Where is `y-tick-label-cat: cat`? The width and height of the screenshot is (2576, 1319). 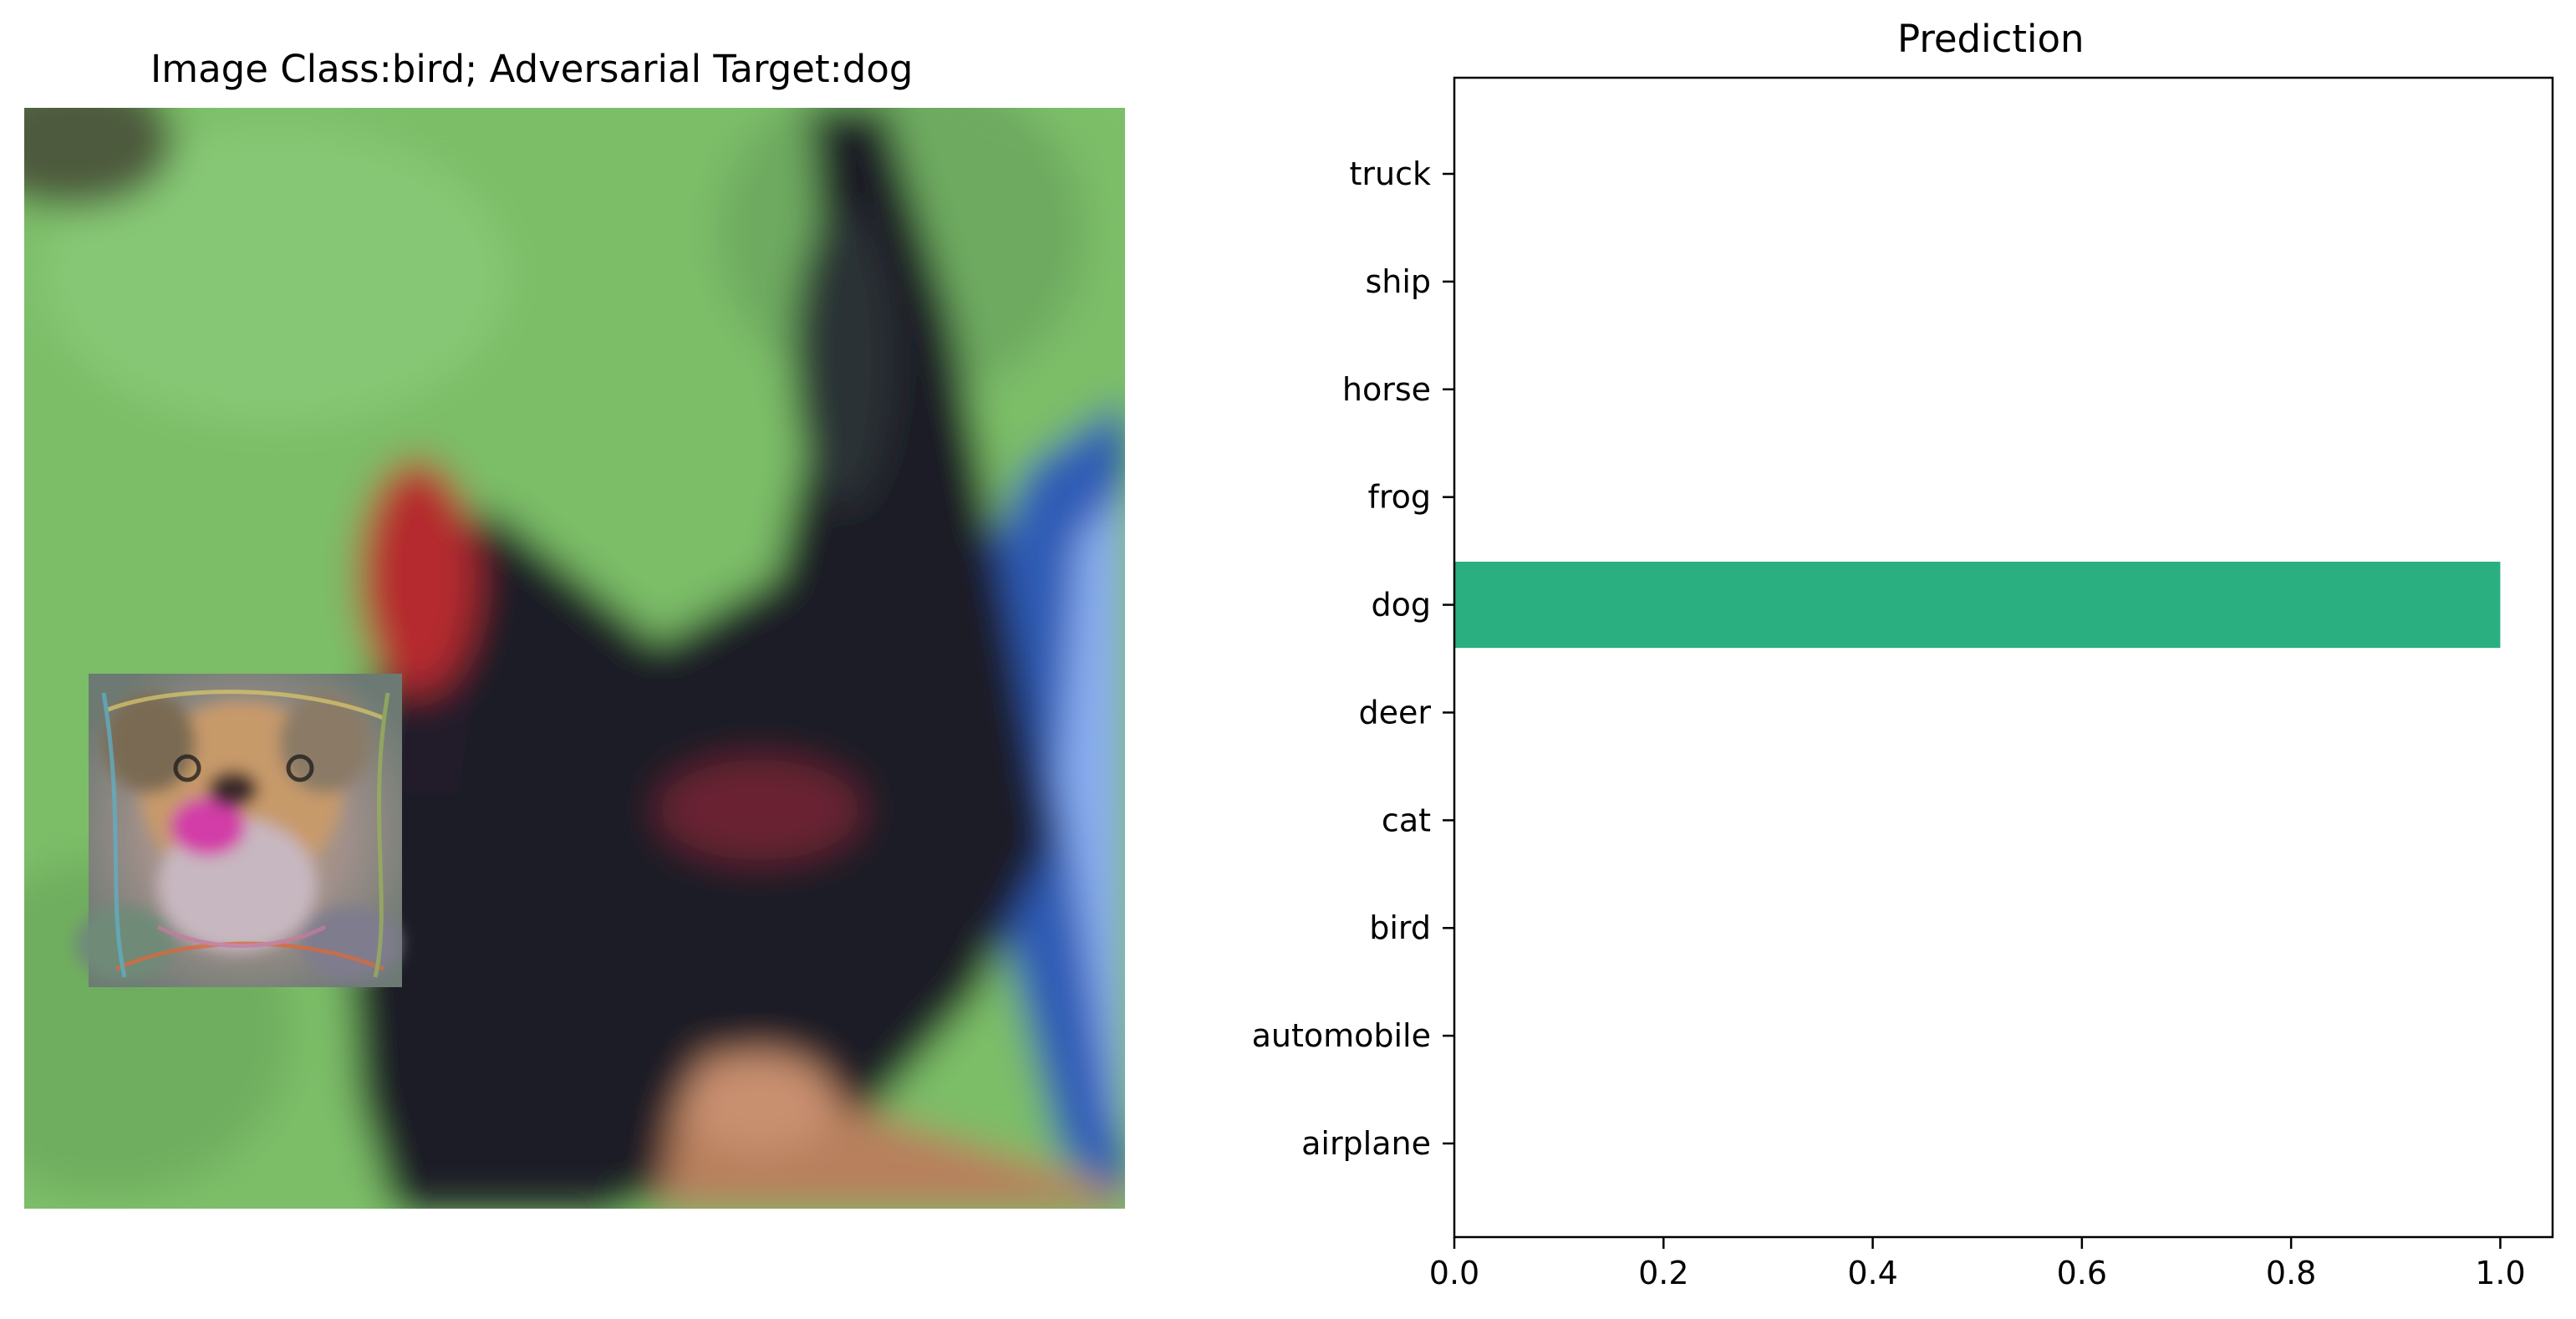
y-tick-label-cat: cat is located at coordinates (1406, 820).